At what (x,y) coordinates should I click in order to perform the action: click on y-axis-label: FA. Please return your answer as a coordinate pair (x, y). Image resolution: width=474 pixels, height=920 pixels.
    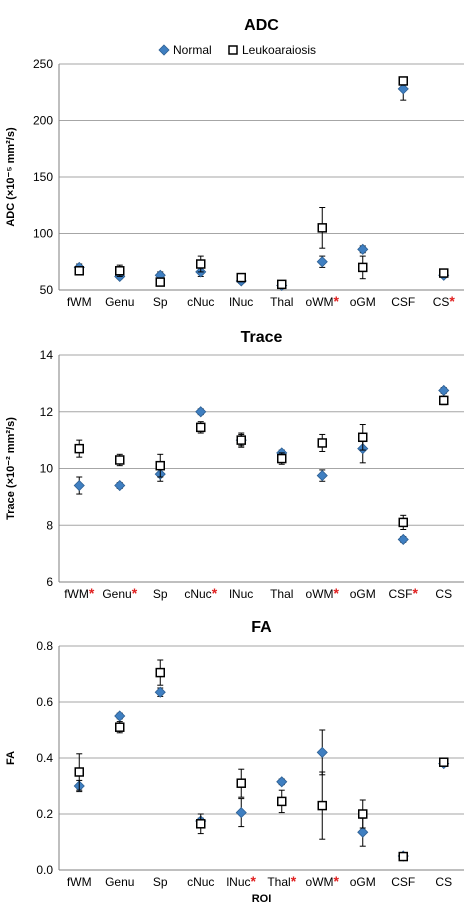
    Looking at the image, I should click on (11, 758).